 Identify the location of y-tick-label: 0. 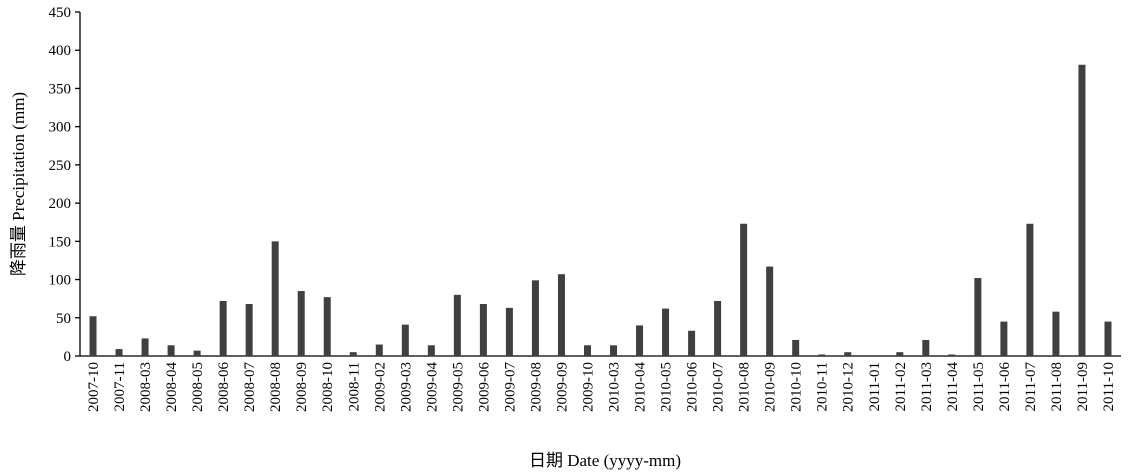
(68, 357).